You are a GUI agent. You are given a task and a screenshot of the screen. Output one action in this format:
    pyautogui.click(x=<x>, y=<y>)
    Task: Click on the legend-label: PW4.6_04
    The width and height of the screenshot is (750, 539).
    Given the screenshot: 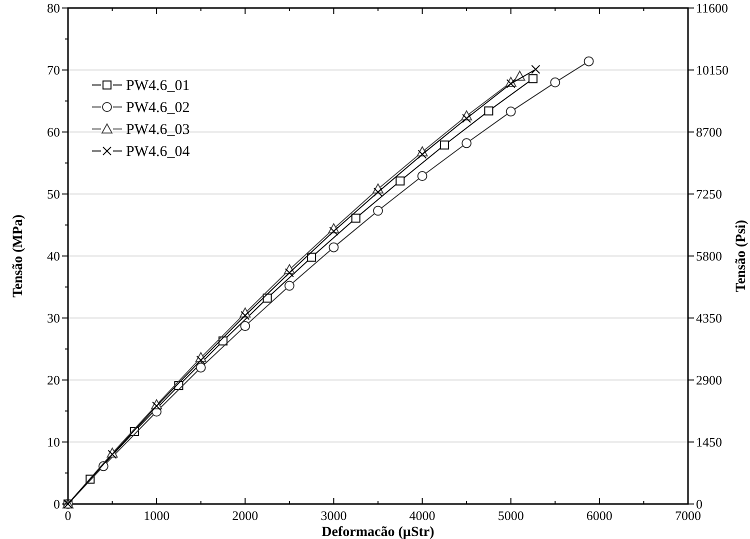 What is the action you would take?
    pyautogui.click(x=158, y=152)
    